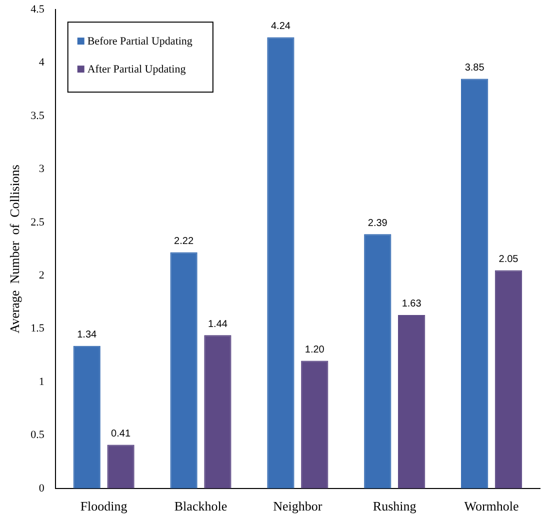 The width and height of the screenshot is (544, 522). Describe the element at coordinates (104, 506) in the screenshot. I see `x-tick-label: Flooding` at that location.